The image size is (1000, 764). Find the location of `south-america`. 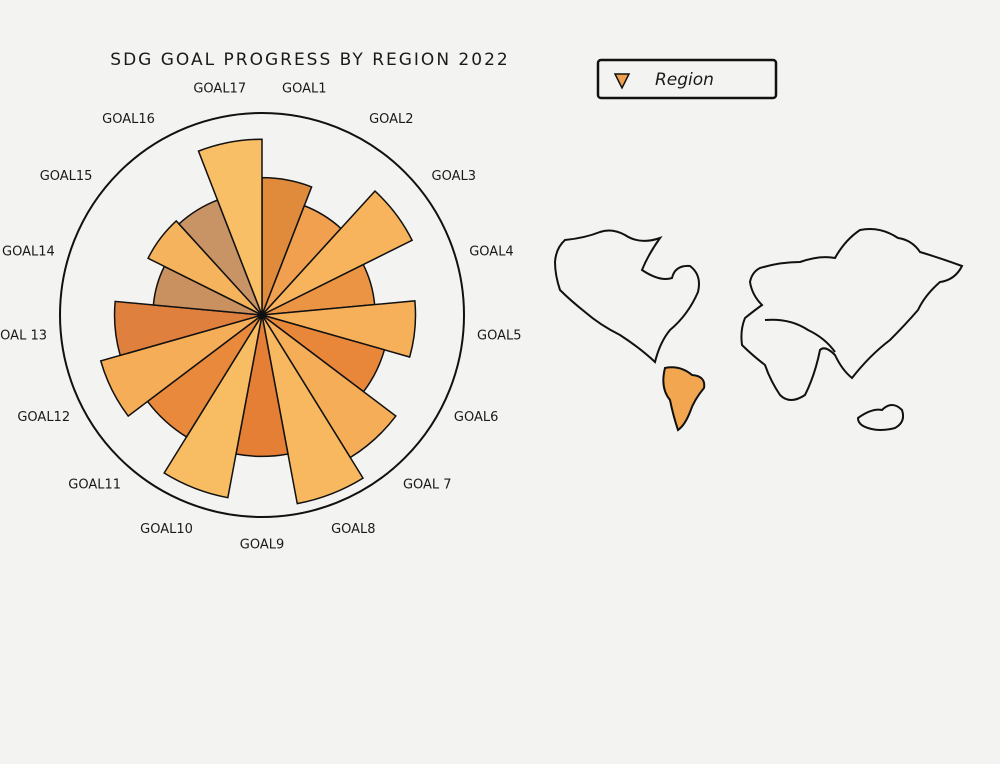

south-america is located at coordinates (684, 399).